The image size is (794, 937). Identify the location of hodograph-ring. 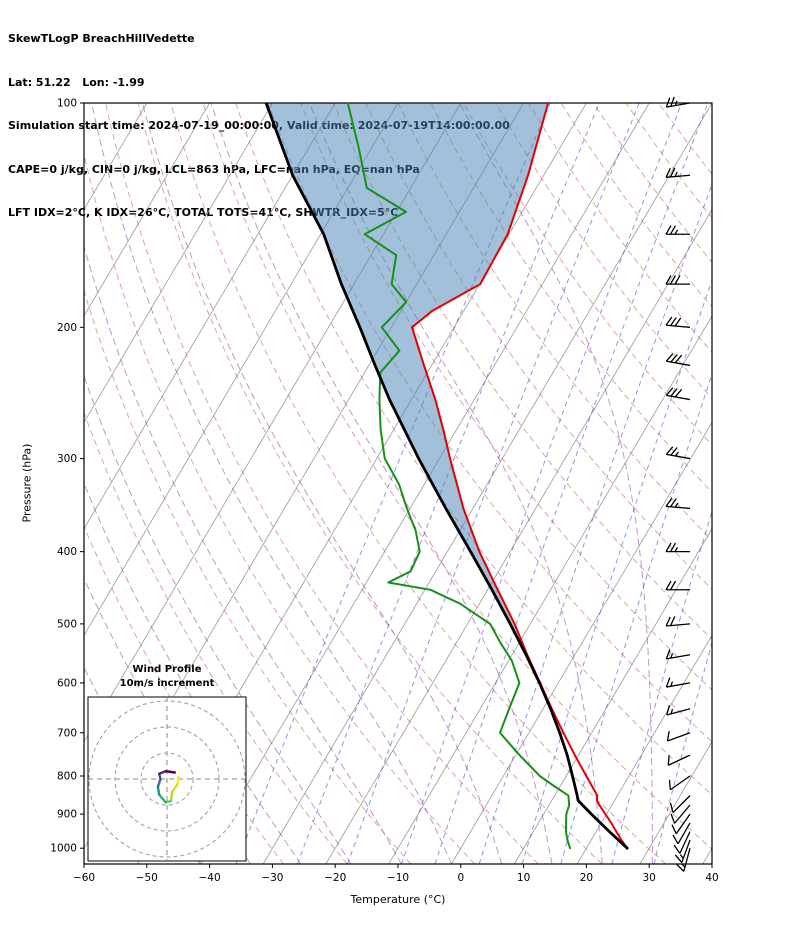
(167, 779).